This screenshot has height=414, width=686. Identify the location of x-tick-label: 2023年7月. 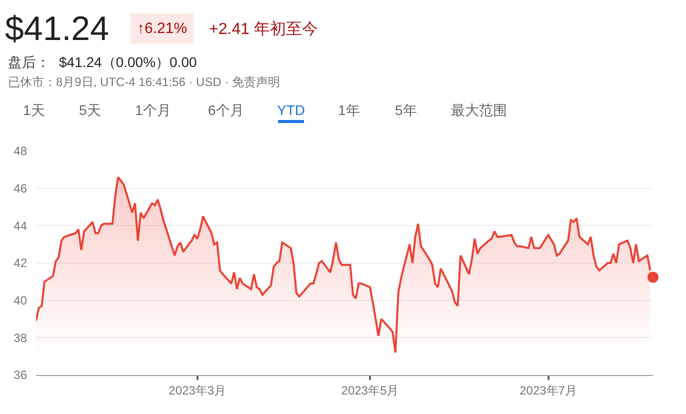
(548, 390).